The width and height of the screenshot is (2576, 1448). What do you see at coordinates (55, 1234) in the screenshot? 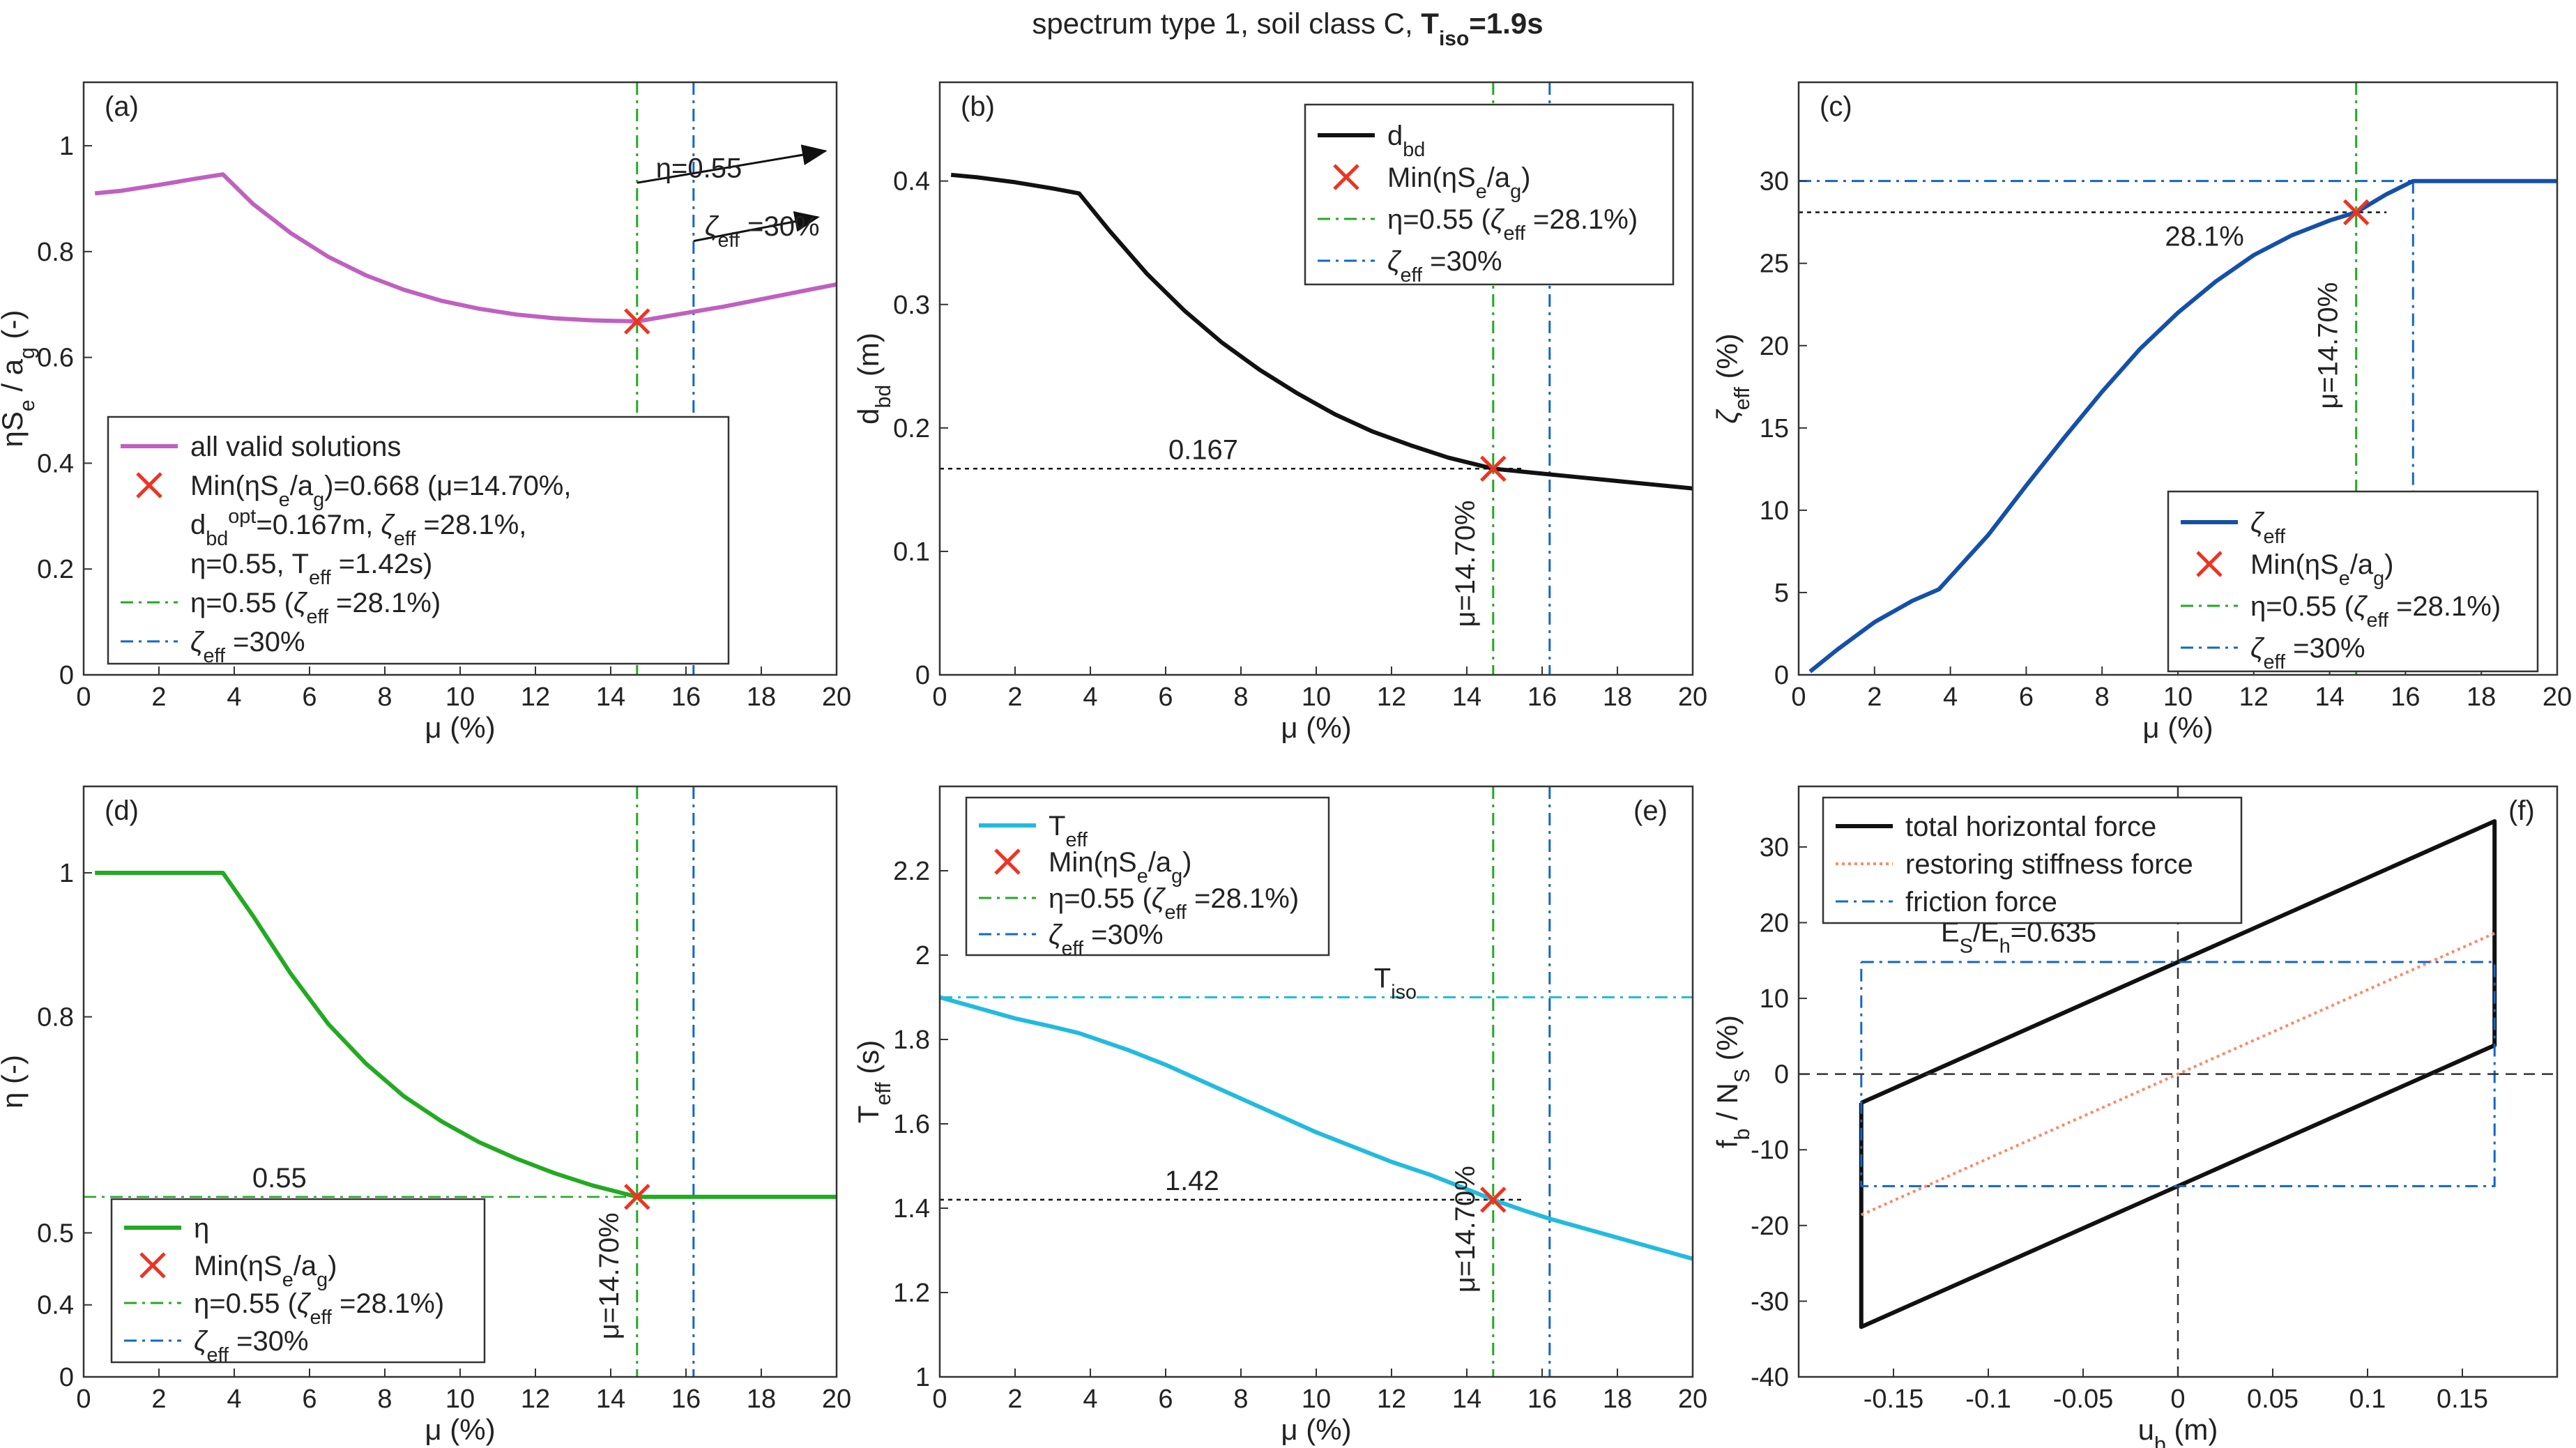
I see `y-tick-label: 0.5` at bounding box center [55, 1234].